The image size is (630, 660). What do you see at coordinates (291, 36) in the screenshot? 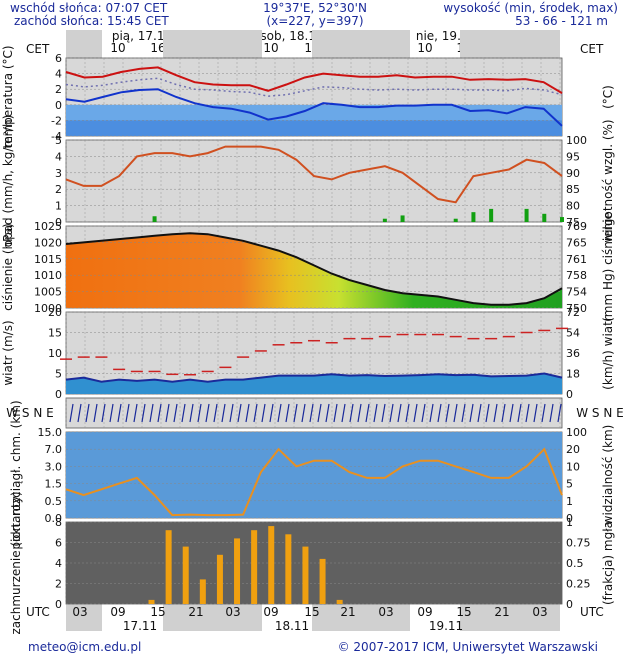
I see `top-day-label: sob, 18.11` at bounding box center [291, 36].